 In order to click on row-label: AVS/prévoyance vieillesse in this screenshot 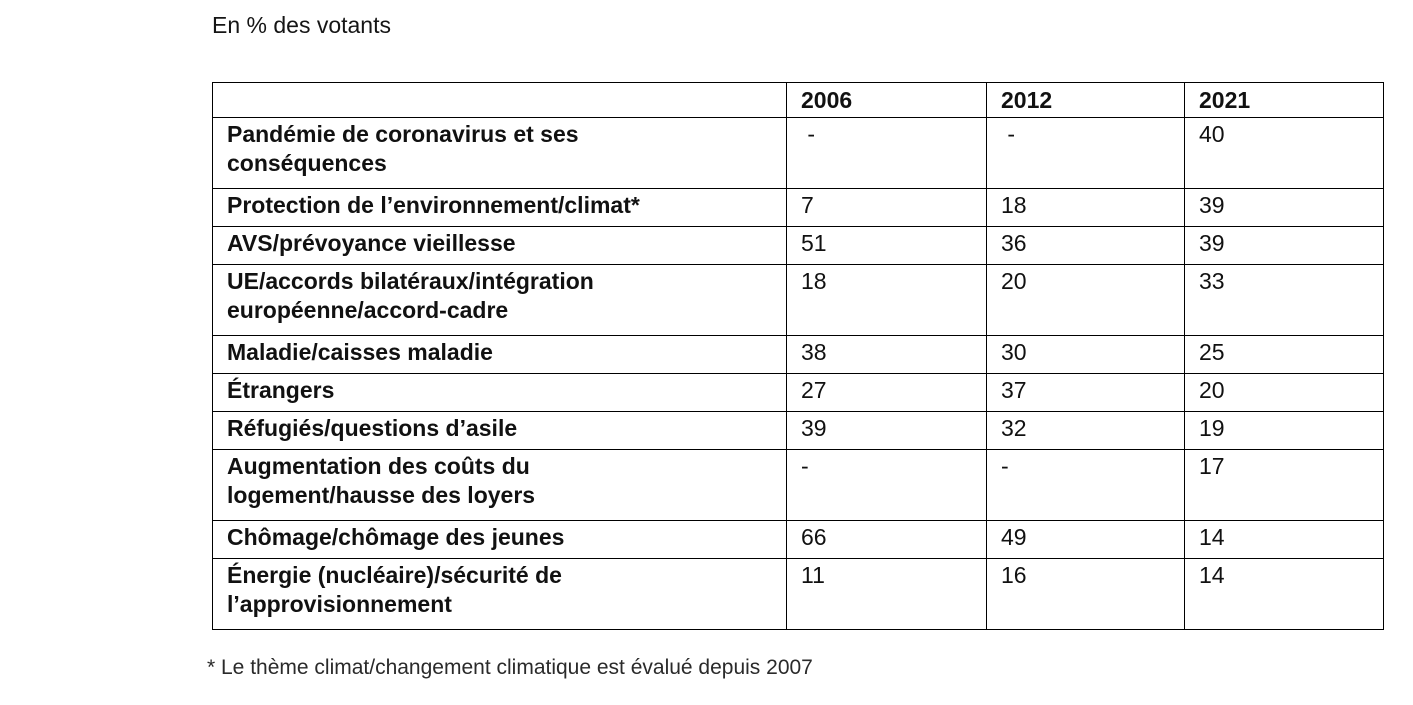, I will do `click(499, 245)`.